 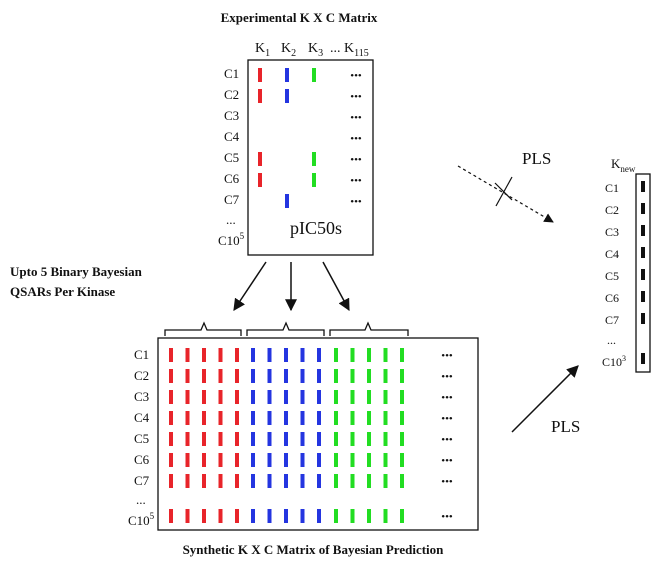 What do you see at coordinates (612, 320) in the screenshot?
I see `new-row-label: C7` at bounding box center [612, 320].